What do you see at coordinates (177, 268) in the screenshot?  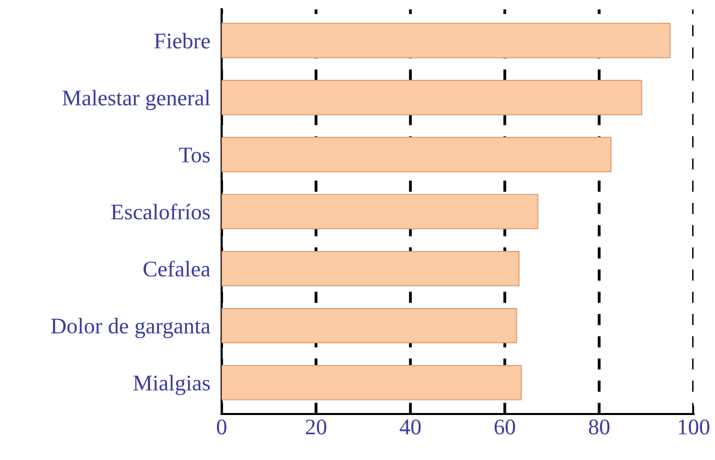 I see `y-tick-label: Cefalea` at bounding box center [177, 268].